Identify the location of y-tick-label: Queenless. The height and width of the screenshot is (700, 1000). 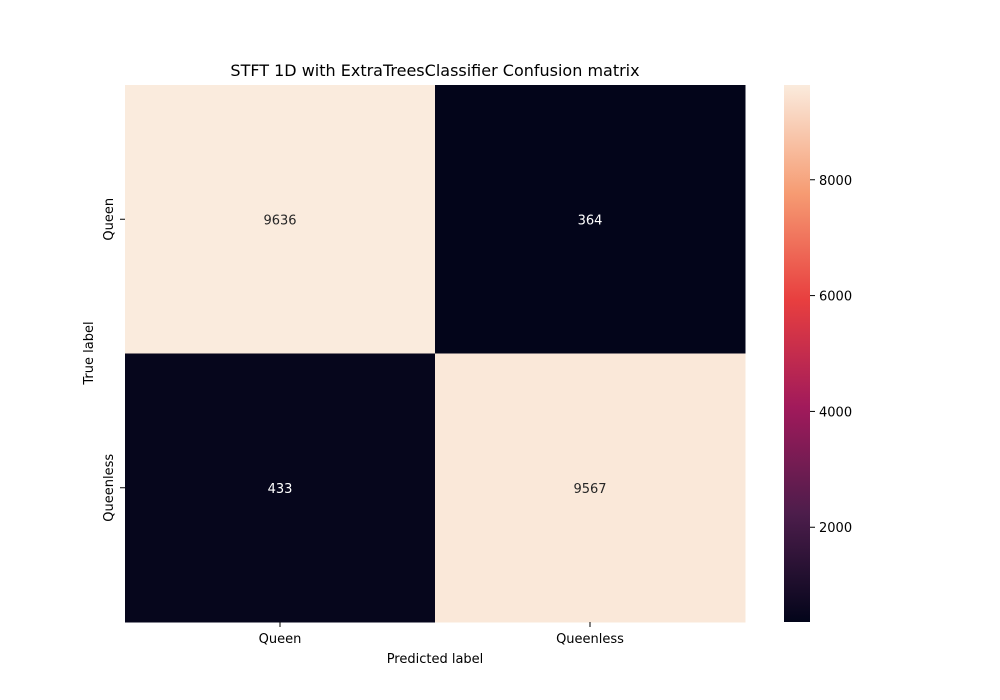
(109, 488).